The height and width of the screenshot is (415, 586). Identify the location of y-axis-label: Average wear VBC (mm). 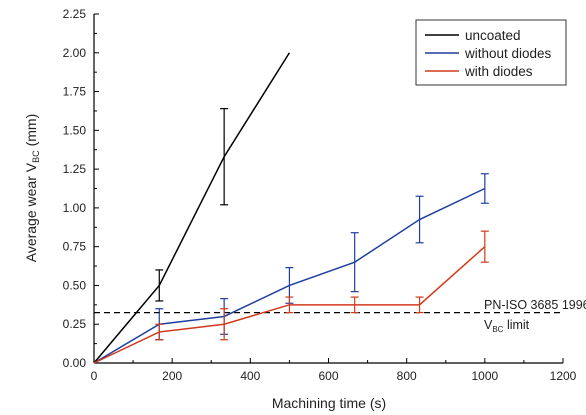
(32, 188).